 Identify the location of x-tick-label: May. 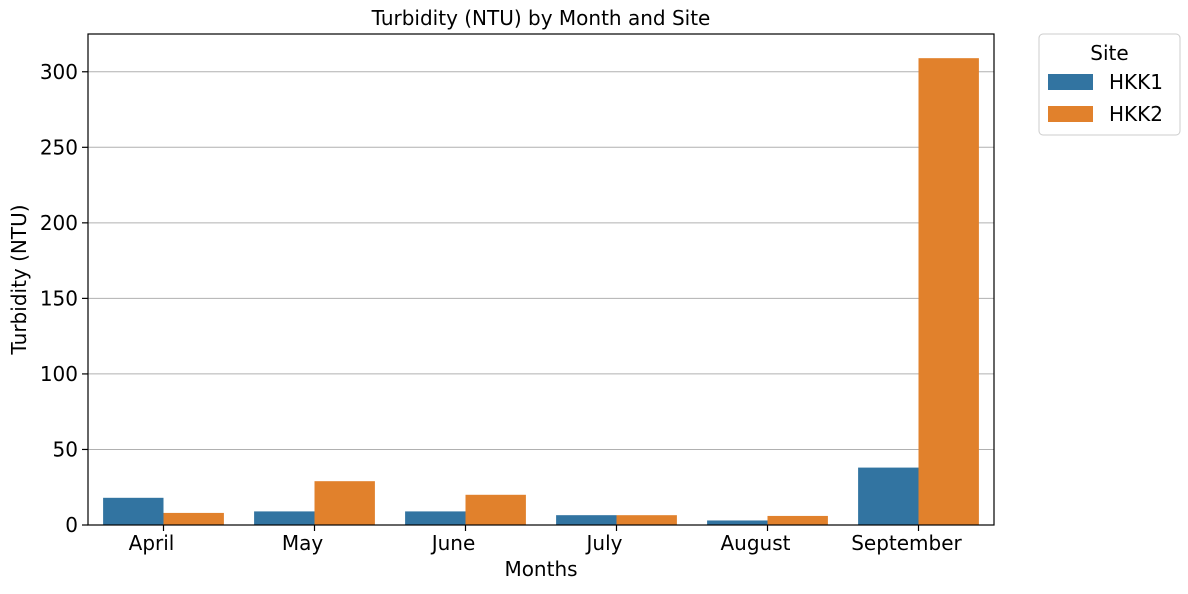
(303, 543).